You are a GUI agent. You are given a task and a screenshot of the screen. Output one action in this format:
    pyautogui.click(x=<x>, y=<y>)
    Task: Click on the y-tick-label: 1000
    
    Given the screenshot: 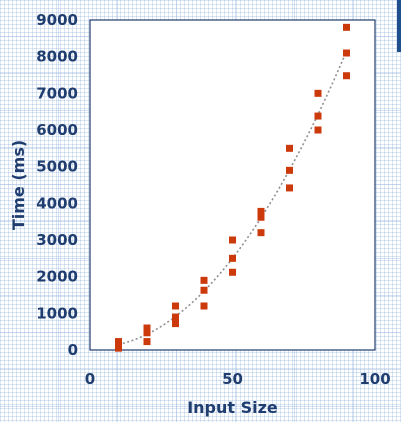 What is the action you would take?
    pyautogui.click(x=57, y=313)
    